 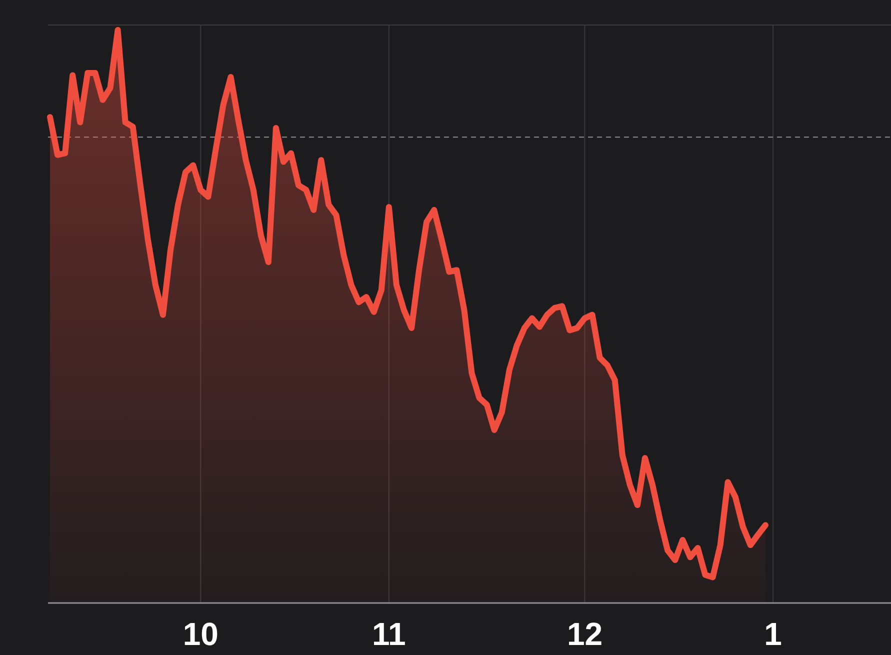 I want to click on x-tick-label: 1, so click(x=773, y=634).